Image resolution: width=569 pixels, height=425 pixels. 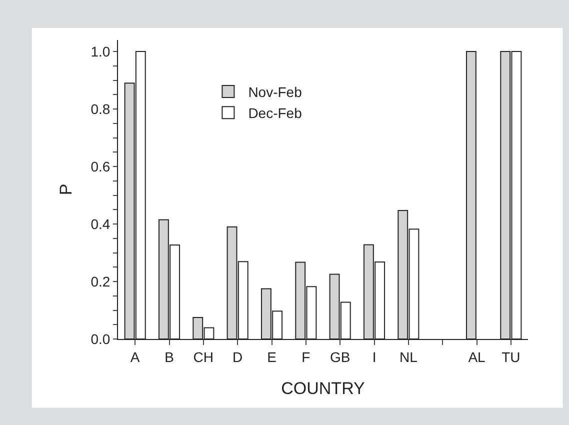 I want to click on x-tick-label: TU, so click(x=511, y=356).